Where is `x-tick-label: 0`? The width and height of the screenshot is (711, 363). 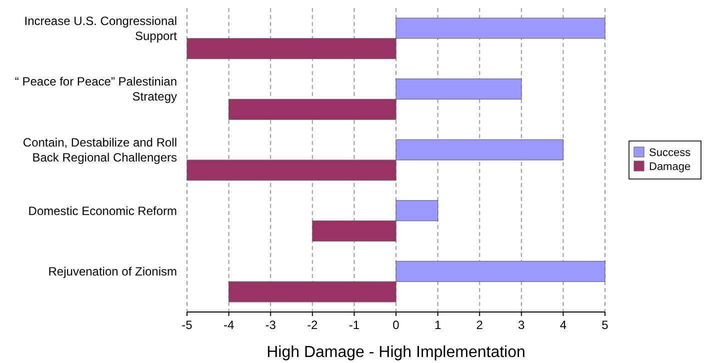
x-tick-label: 0 is located at coordinates (396, 325).